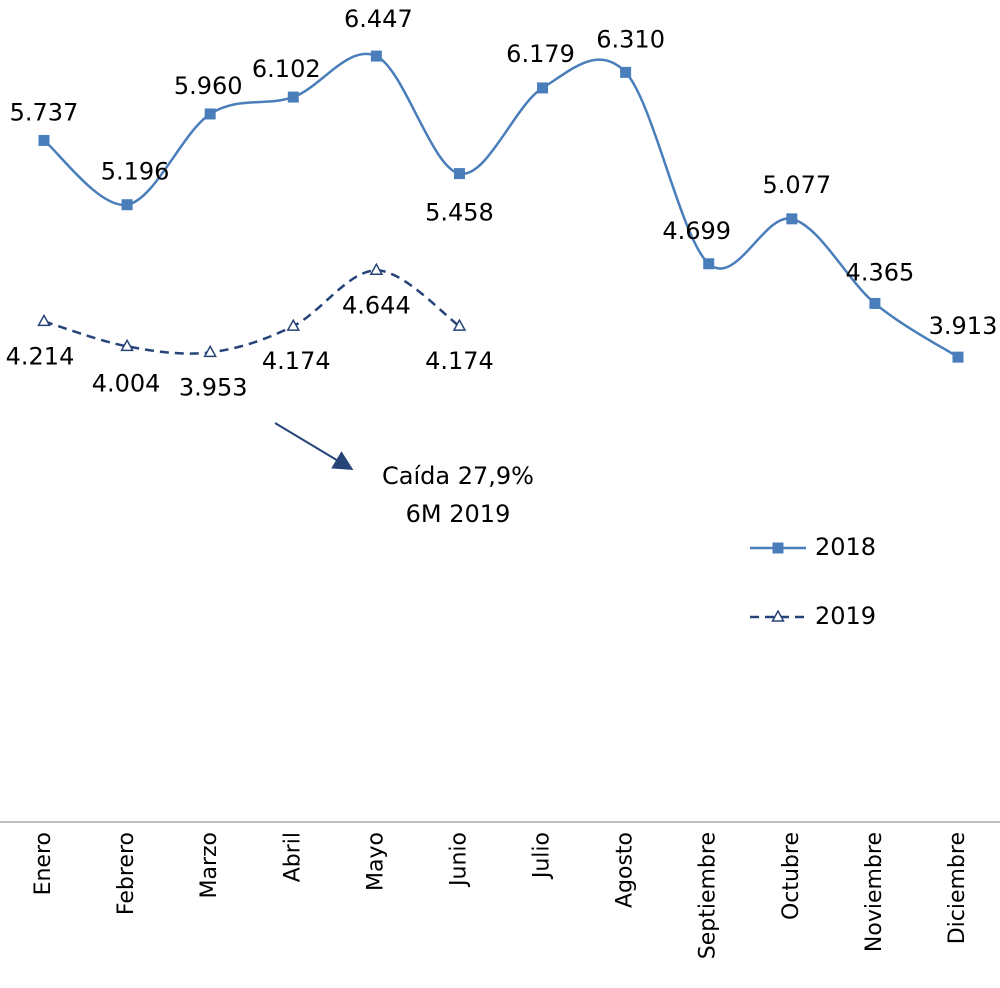 This screenshot has height=988, width=1000. What do you see at coordinates (126, 873) in the screenshot?
I see `x-tick-label: Febrero` at bounding box center [126, 873].